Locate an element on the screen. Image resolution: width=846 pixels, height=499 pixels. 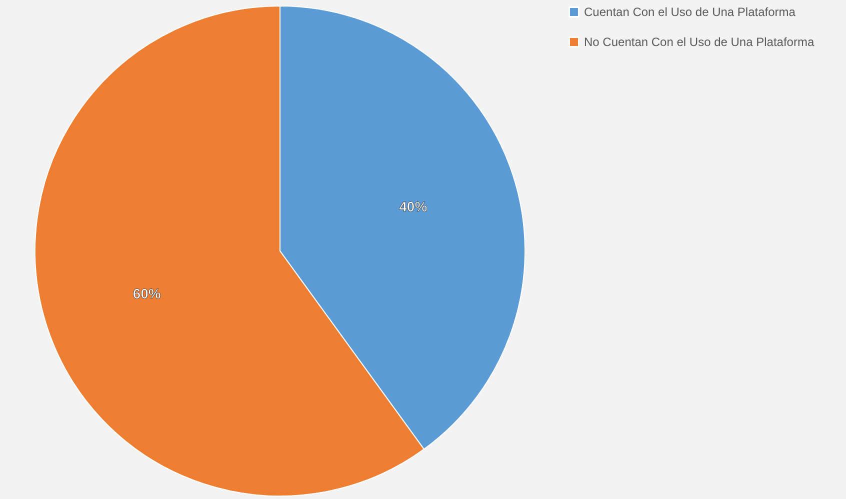
data-label: 40% is located at coordinates (413, 206).